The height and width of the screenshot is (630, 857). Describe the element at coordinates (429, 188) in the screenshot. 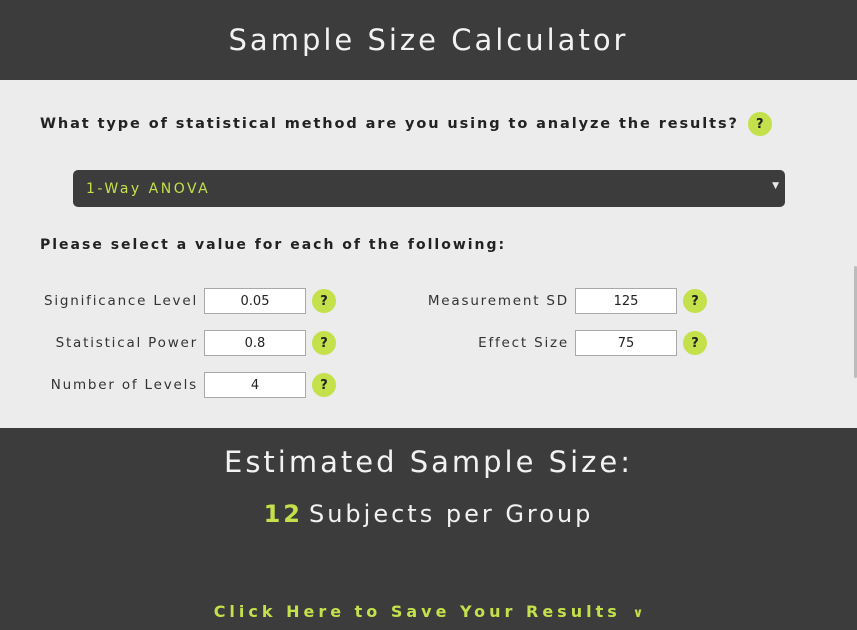

I see `method-select: 1-Way ANOVA ▼` at that location.